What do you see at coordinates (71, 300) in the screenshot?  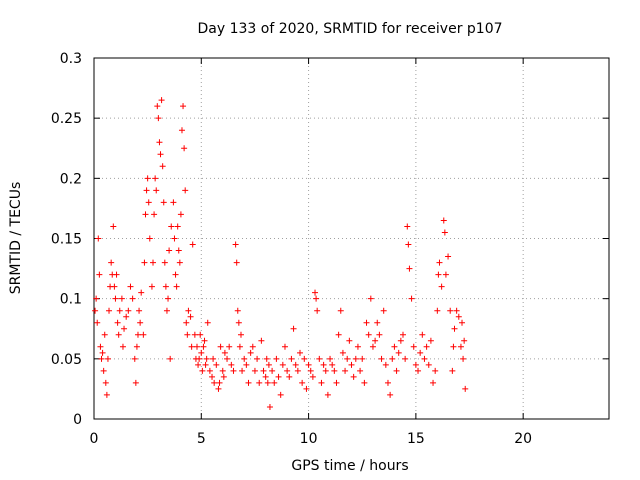 I see `y-tick-label: 0.1` at bounding box center [71, 300].